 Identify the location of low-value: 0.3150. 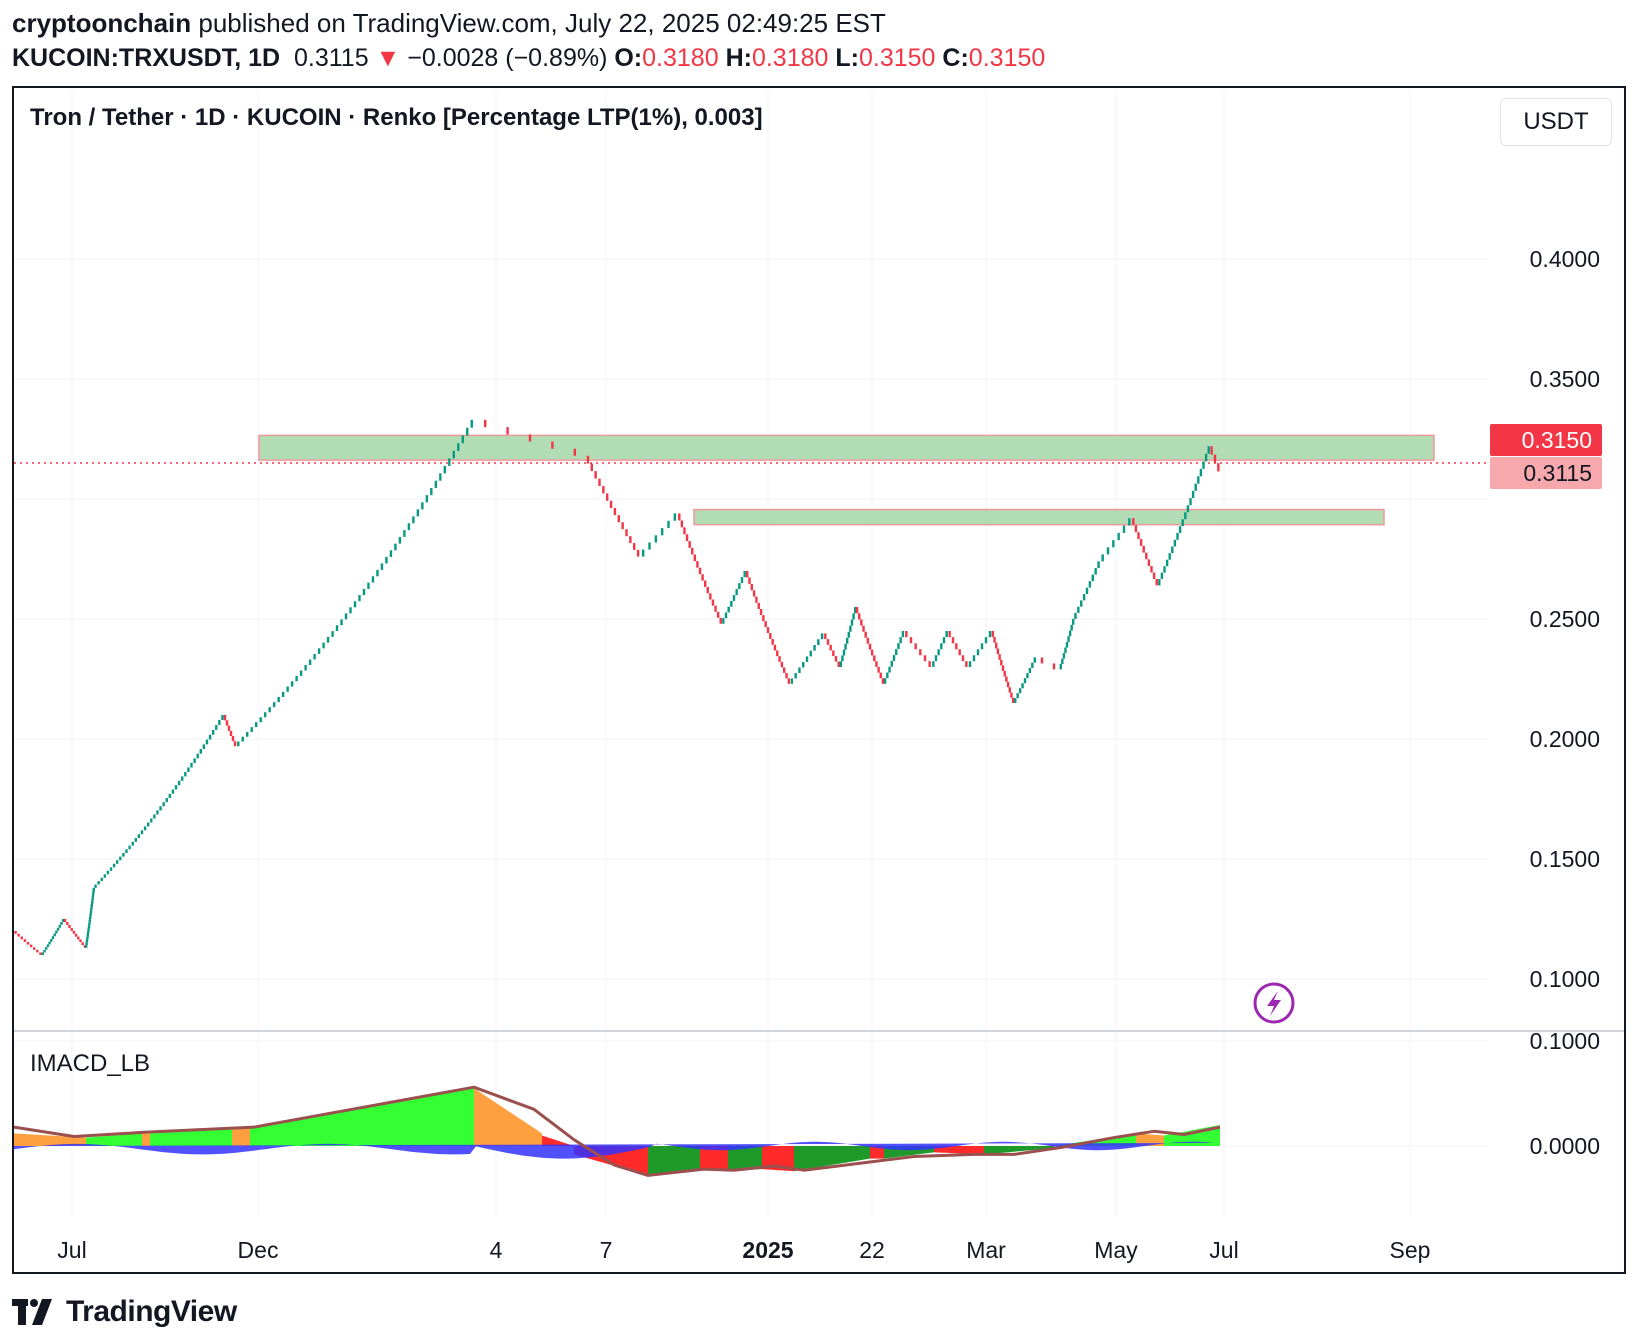
(897, 58).